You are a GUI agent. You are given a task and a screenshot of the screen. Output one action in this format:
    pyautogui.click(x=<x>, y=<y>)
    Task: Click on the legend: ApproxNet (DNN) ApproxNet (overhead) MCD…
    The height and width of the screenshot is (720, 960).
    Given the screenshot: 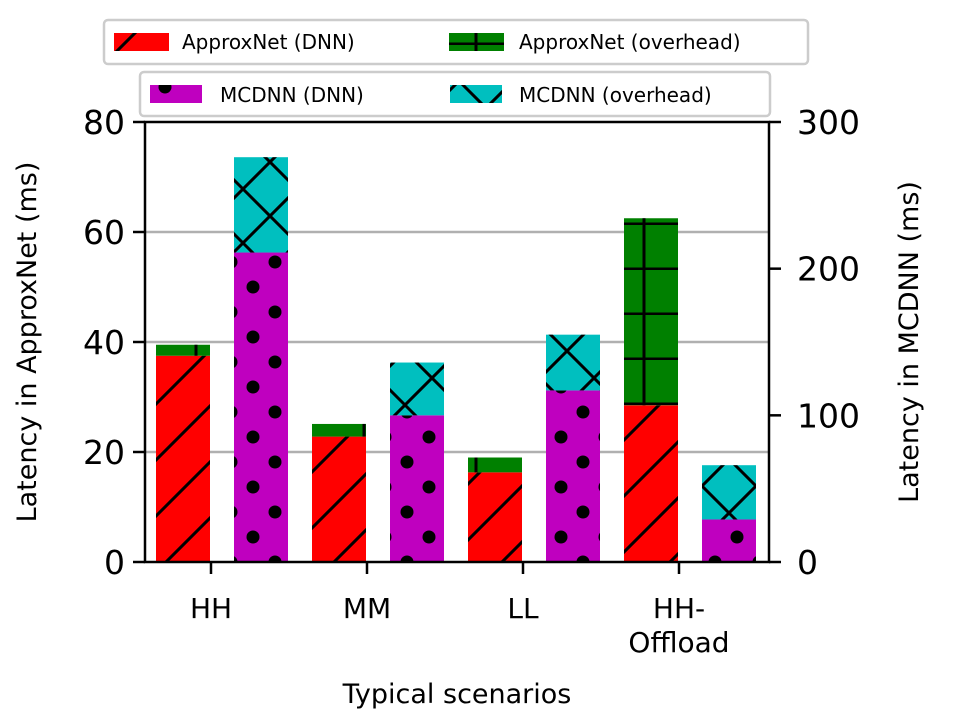 What is the action you would take?
    pyautogui.click(x=456, y=68)
    